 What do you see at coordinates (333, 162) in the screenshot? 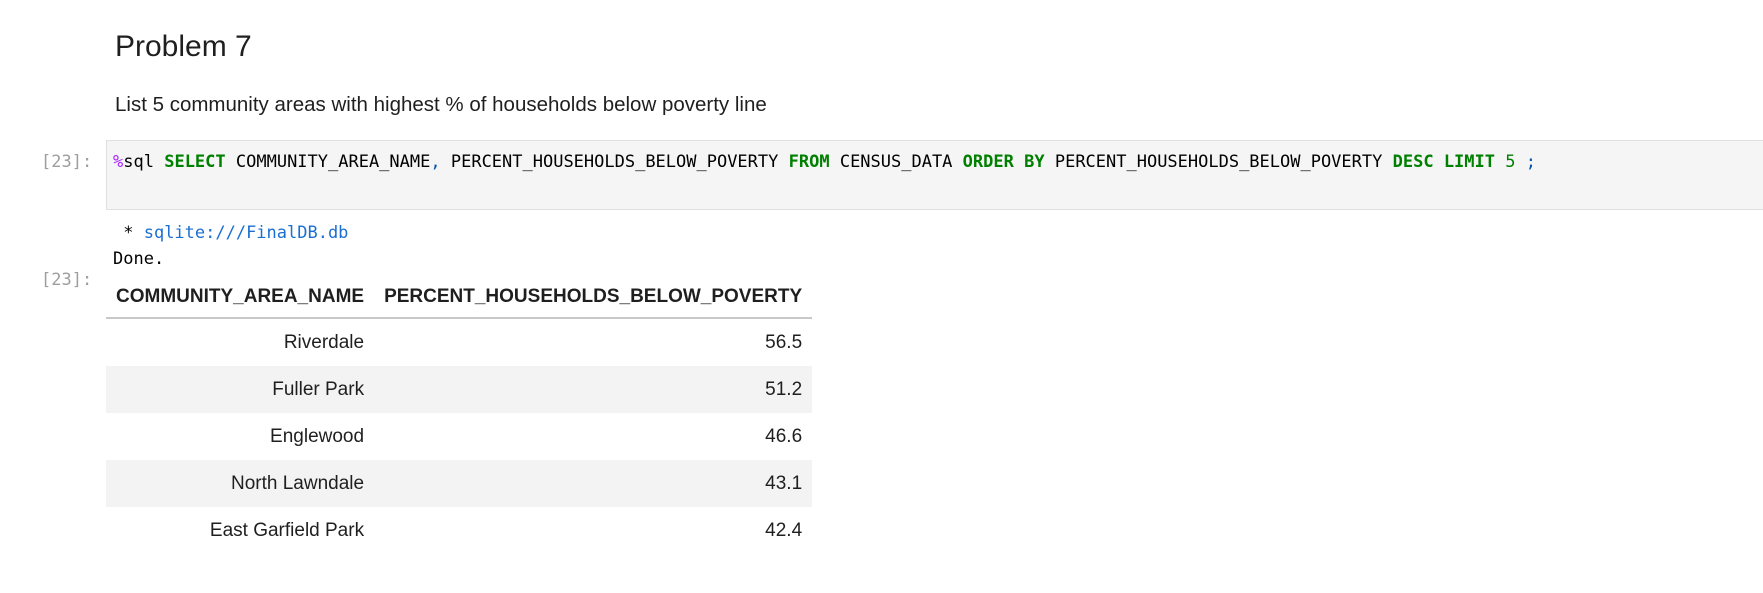
I see `identifier-col1: COMMUNITY_AREA_NAME` at bounding box center [333, 162].